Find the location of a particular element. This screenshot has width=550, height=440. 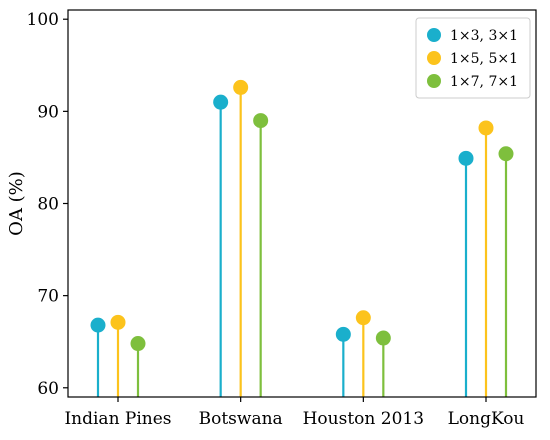

x-tick-label-botswana: Botswana is located at coordinates (241, 419).